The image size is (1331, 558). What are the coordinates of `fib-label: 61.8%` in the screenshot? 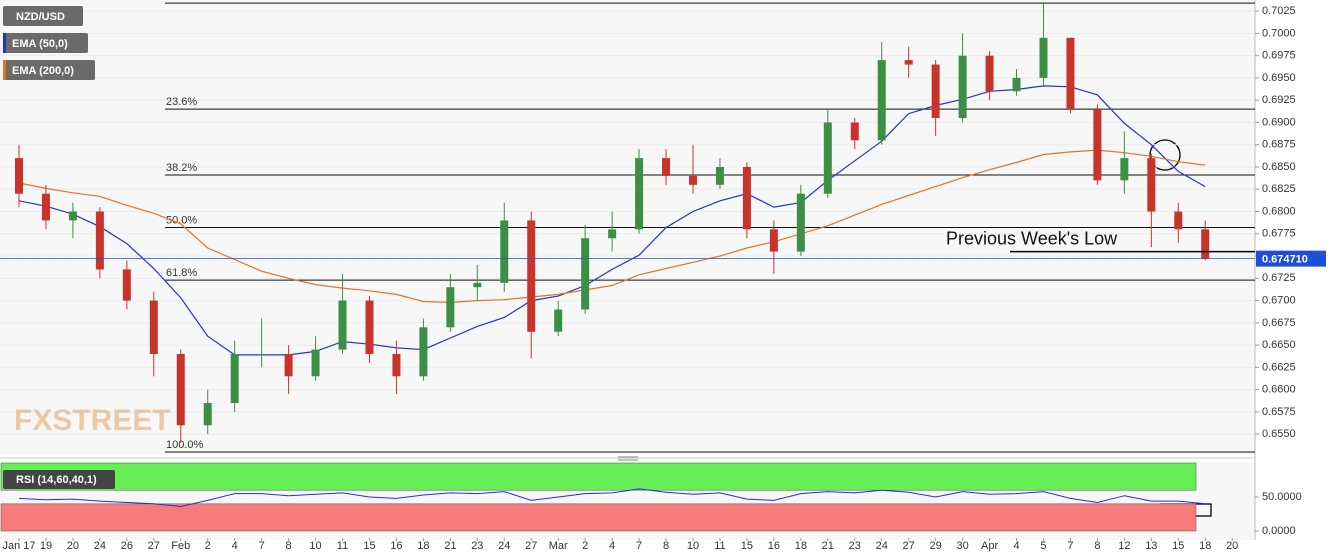 It's located at (181, 273).